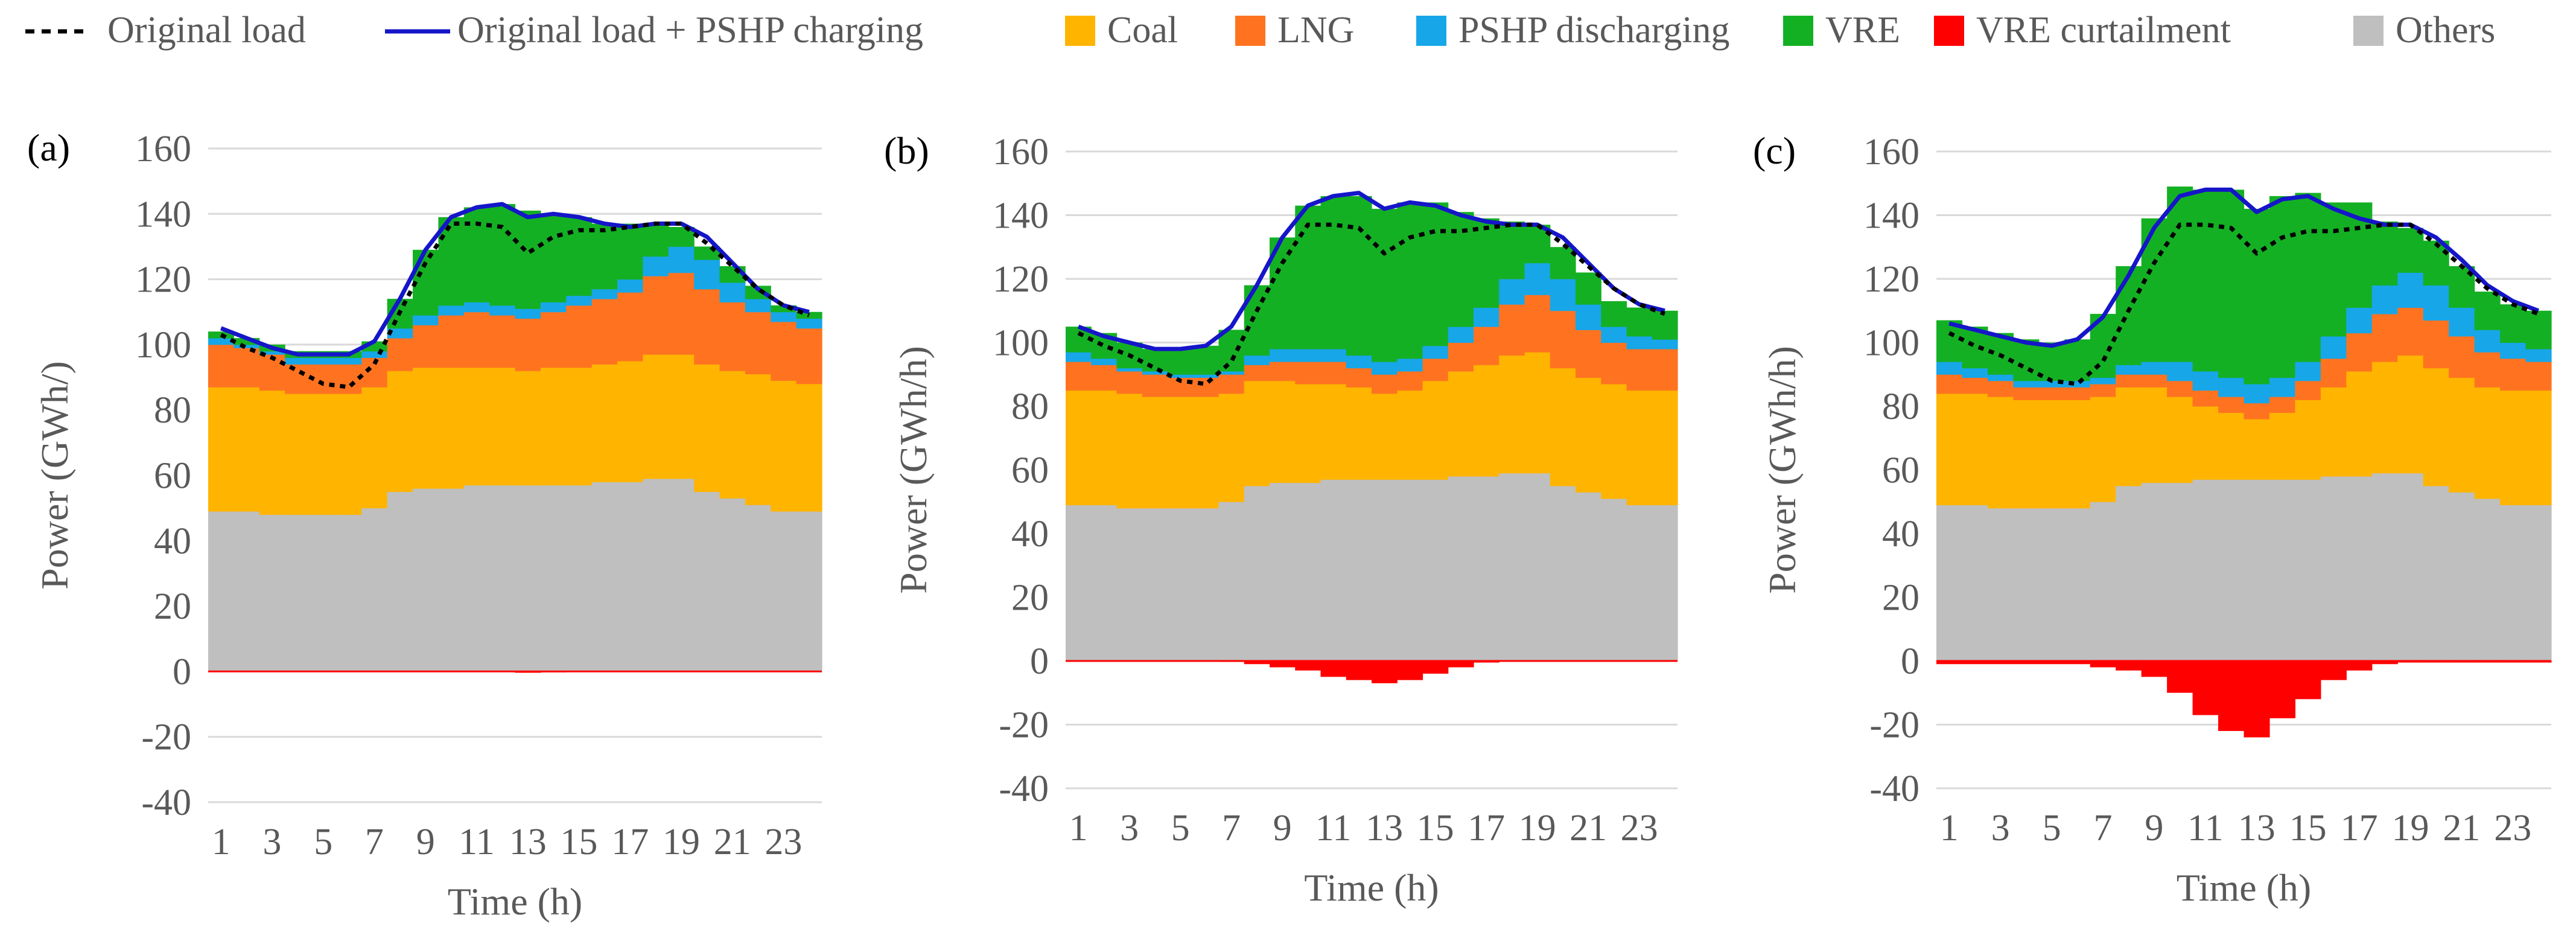 The image size is (2576, 938). What do you see at coordinates (2461, 828) in the screenshot?
I see `x-tick-label: 21` at bounding box center [2461, 828].